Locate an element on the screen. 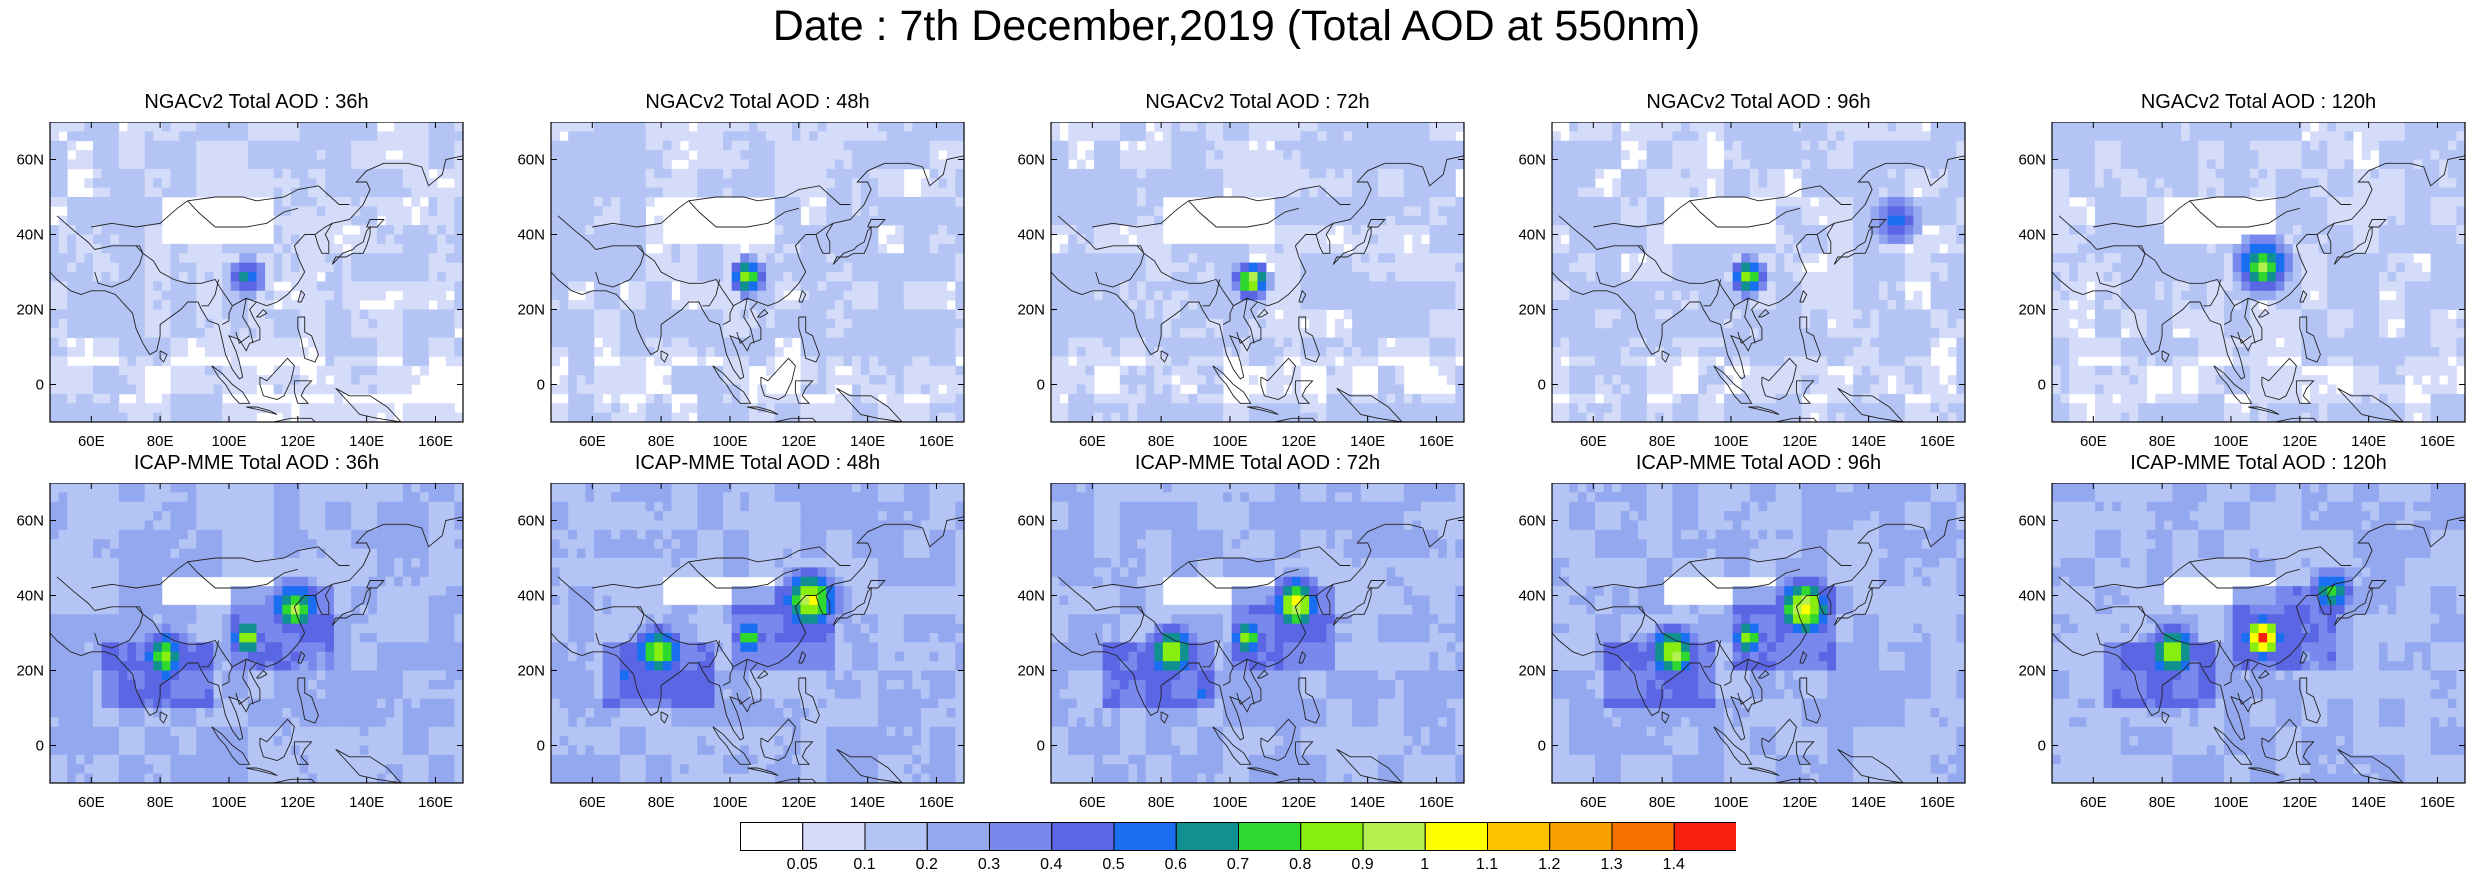 The width and height of the screenshot is (2473, 874). panel-title: ICAP-MME Total AOD : 36h is located at coordinates (256, 463).